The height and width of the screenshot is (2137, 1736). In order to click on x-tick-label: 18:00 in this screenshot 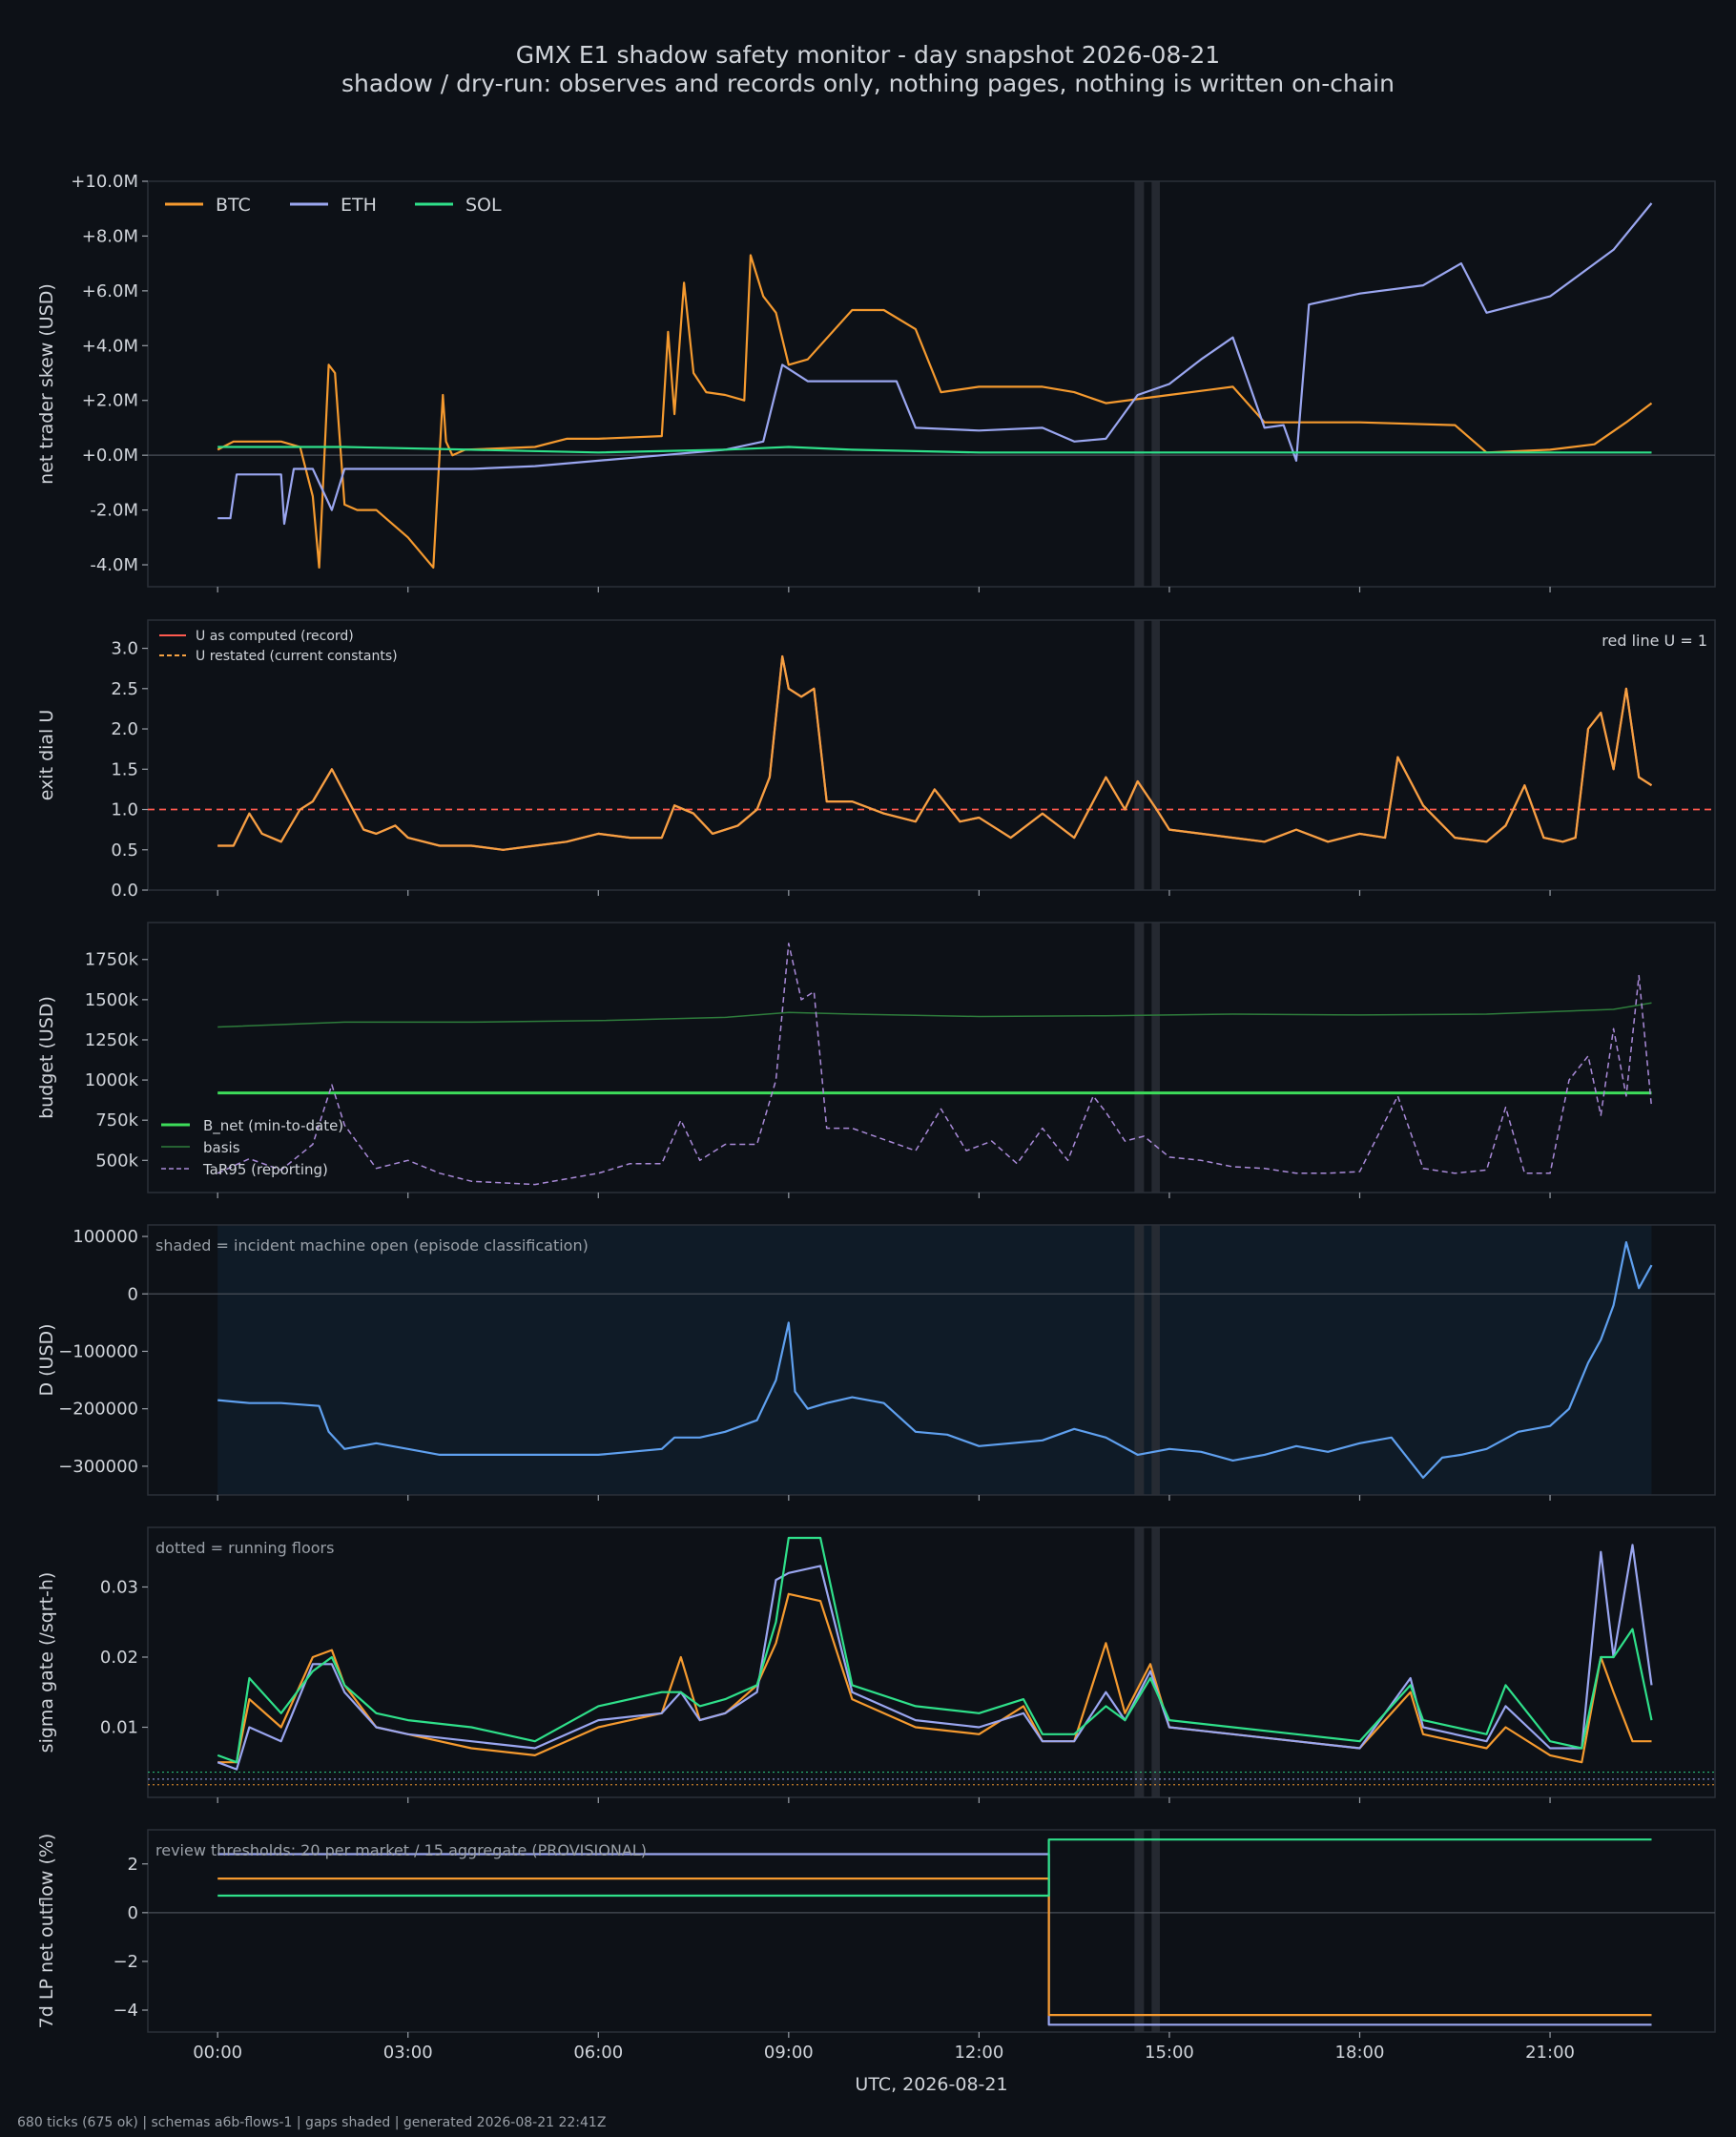, I will do `click(1360, 2053)`.